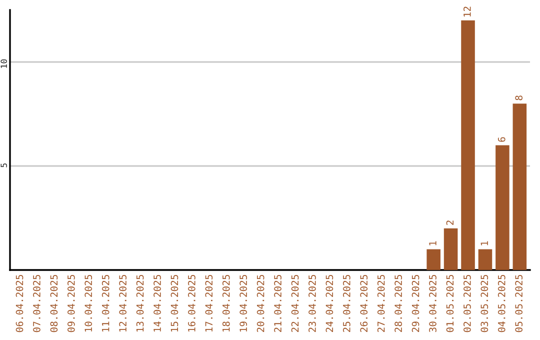  What do you see at coordinates (364, 303) in the screenshot?
I see `x-tick-label: 26.04.2025` at bounding box center [364, 303].